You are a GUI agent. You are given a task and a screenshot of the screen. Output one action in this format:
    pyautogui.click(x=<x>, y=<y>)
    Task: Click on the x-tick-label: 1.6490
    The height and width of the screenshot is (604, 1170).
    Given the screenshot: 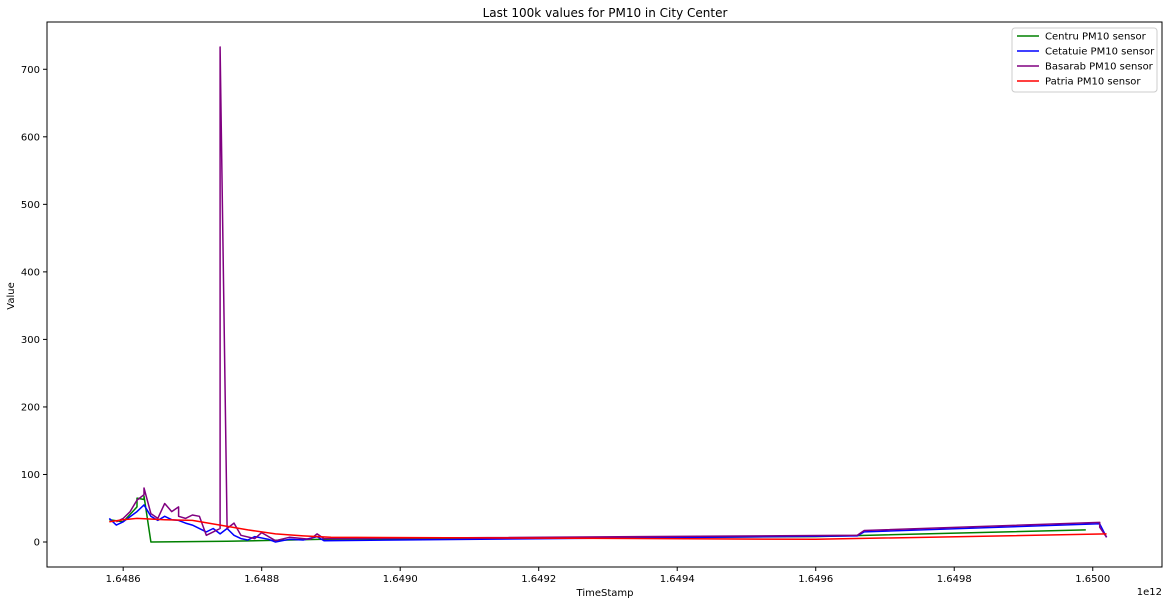 What is the action you would take?
    pyautogui.click(x=400, y=579)
    